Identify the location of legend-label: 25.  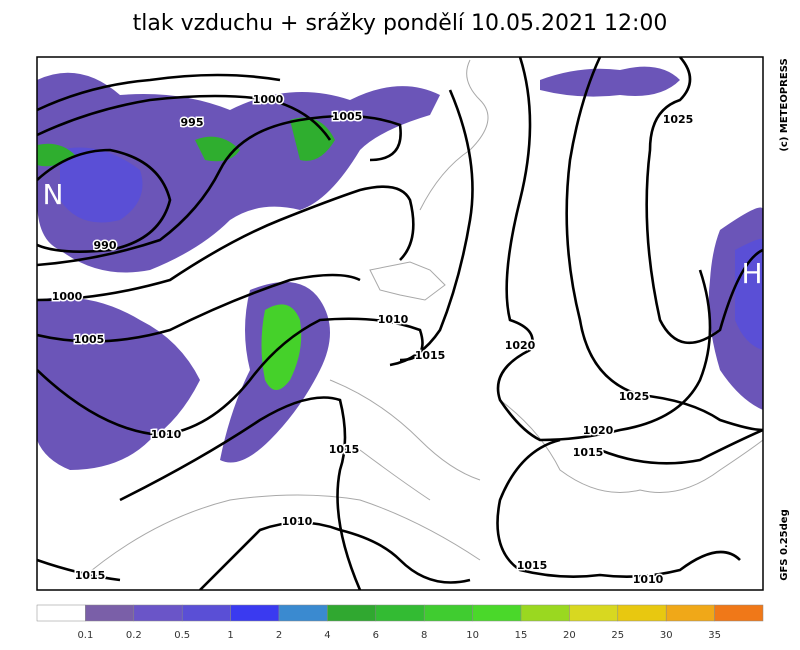
(617, 635).